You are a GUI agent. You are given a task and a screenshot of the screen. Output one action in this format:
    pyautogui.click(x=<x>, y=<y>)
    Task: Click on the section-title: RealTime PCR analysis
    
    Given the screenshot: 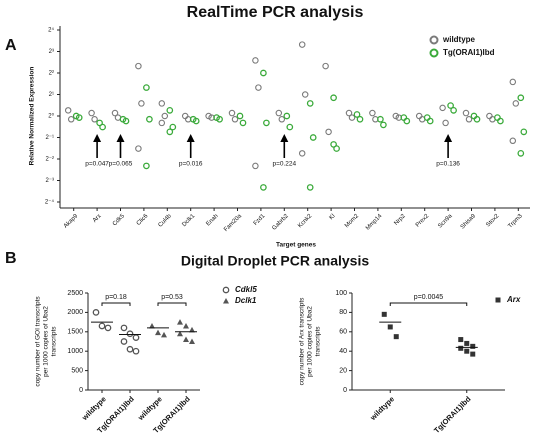 What is the action you would take?
    pyautogui.click(x=275, y=12)
    